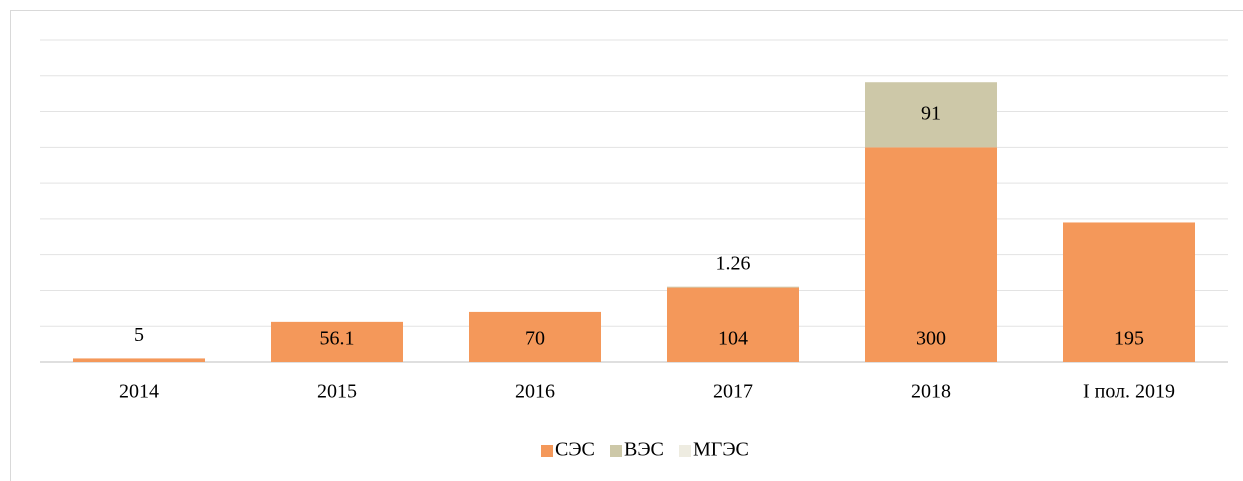  What do you see at coordinates (575, 450) in the screenshot?
I see `legend-label: СЭС` at bounding box center [575, 450].